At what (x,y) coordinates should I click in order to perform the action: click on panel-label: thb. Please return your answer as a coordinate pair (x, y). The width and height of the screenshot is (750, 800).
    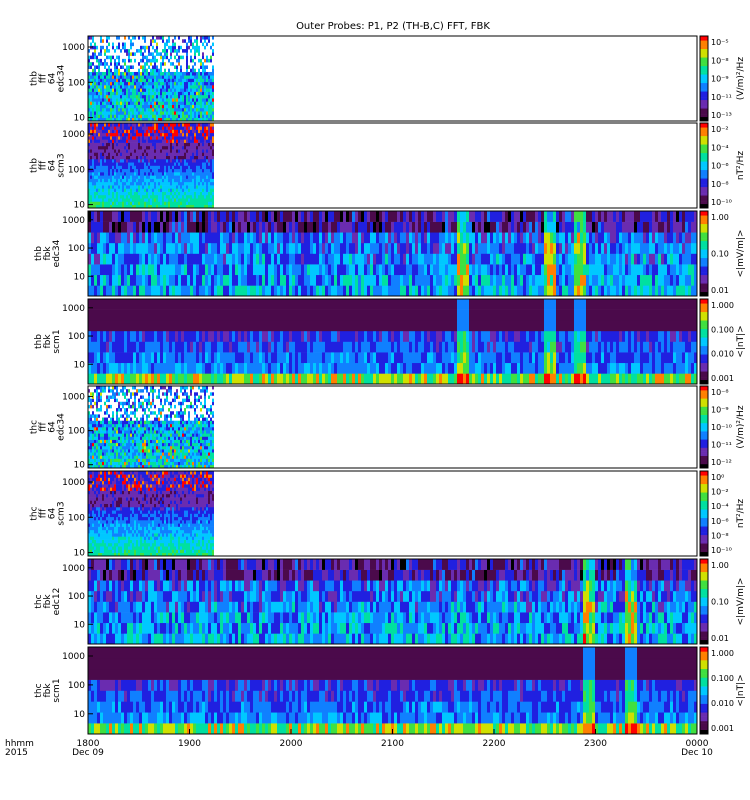
    Looking at the image, I should click on (35, 78).